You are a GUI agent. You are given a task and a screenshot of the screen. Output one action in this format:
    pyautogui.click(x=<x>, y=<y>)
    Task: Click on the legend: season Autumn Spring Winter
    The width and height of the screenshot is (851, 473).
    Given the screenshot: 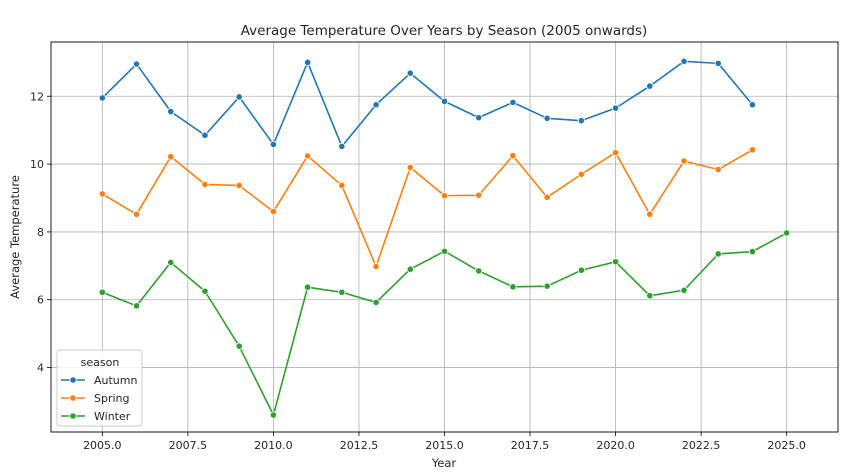 What is the action you would take?
    pyautogui.click(x=99, y=388)
    